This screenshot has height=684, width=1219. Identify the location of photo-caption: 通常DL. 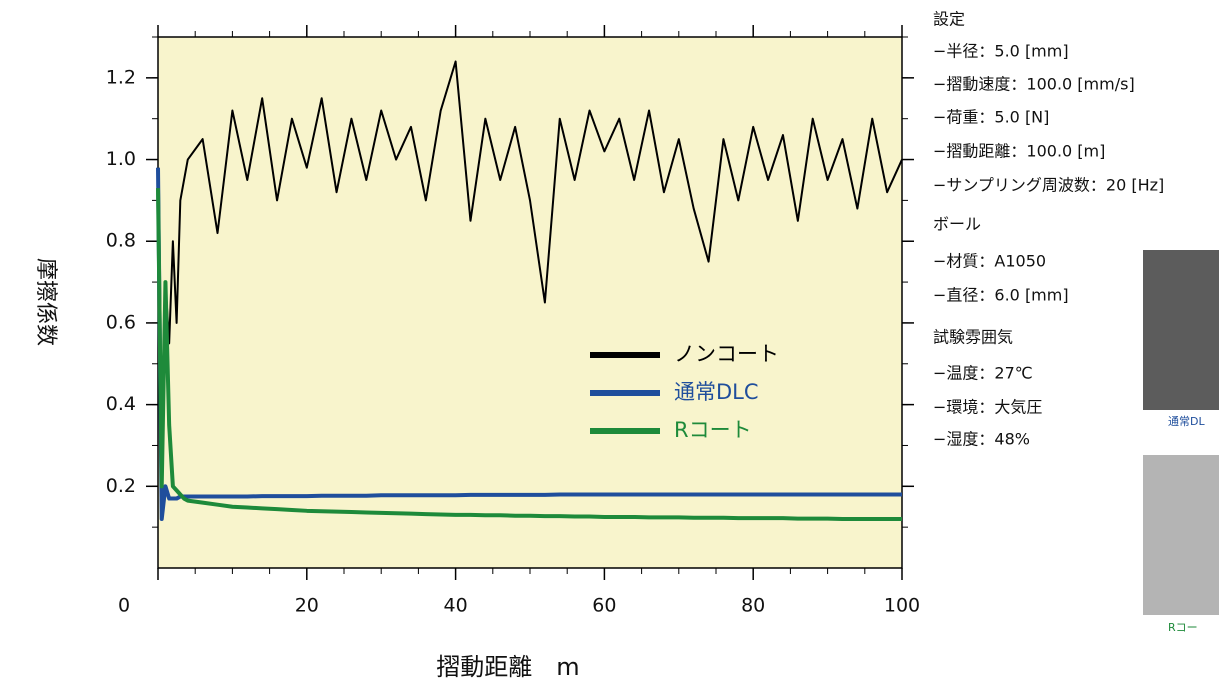
(1186, 421).